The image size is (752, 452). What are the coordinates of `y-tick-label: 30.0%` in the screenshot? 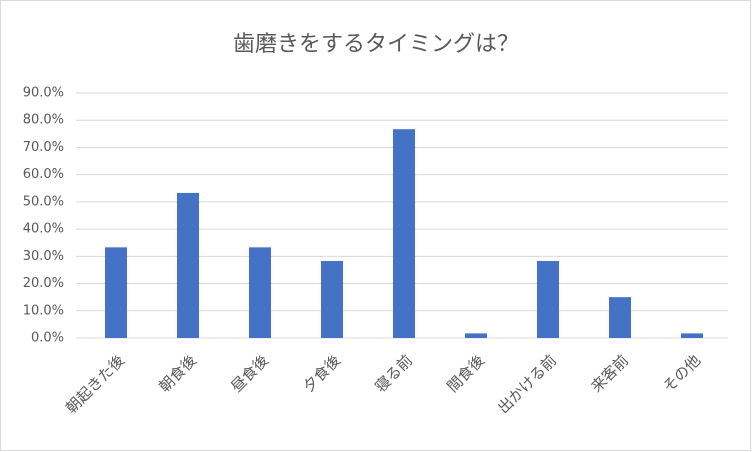 It's located at (43, 256).